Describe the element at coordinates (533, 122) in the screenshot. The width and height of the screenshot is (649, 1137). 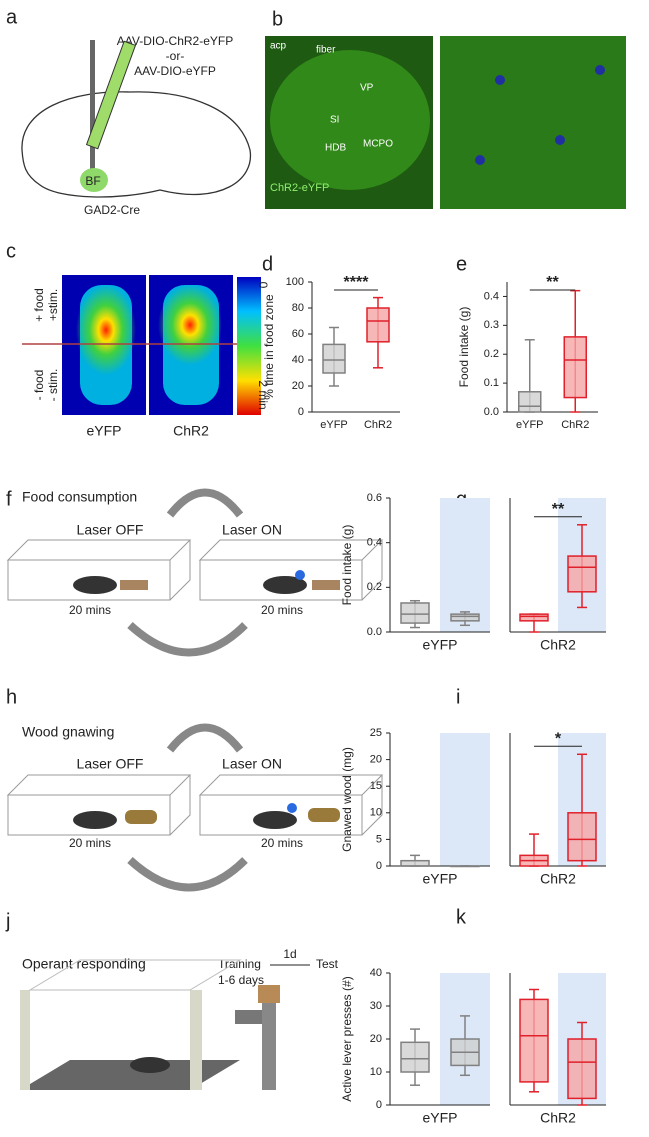
I see `micrograph` at that location.